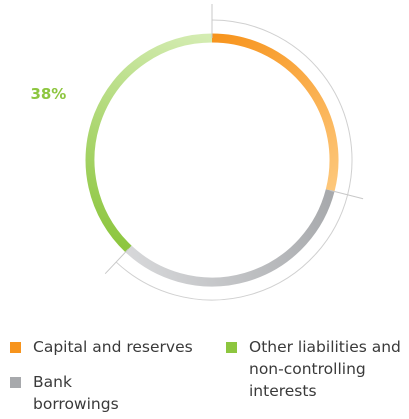  What do you see at coordinates (113, 347) in the screenshot?
I see `legend-label-capital: Capital and reserves` at bounding box center [113, 347].